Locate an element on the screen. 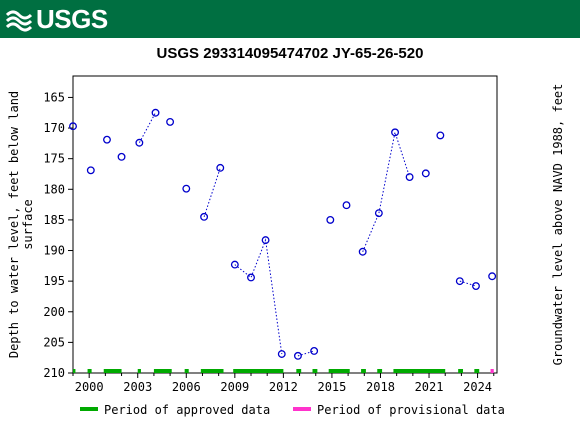 The width and height of the screenshot is (580, 430). chart-title: USGS 293314095474702 JY-65-26-520 is located at coordinates (290, 53).